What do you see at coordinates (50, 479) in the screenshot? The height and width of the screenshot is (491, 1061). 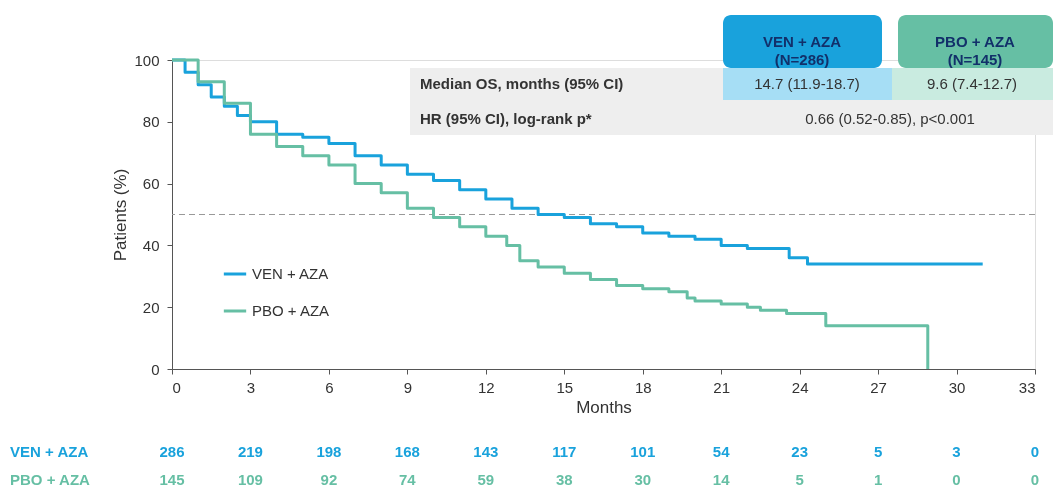 I see `text: PBO + AZA` at bounding box center [50, 479].